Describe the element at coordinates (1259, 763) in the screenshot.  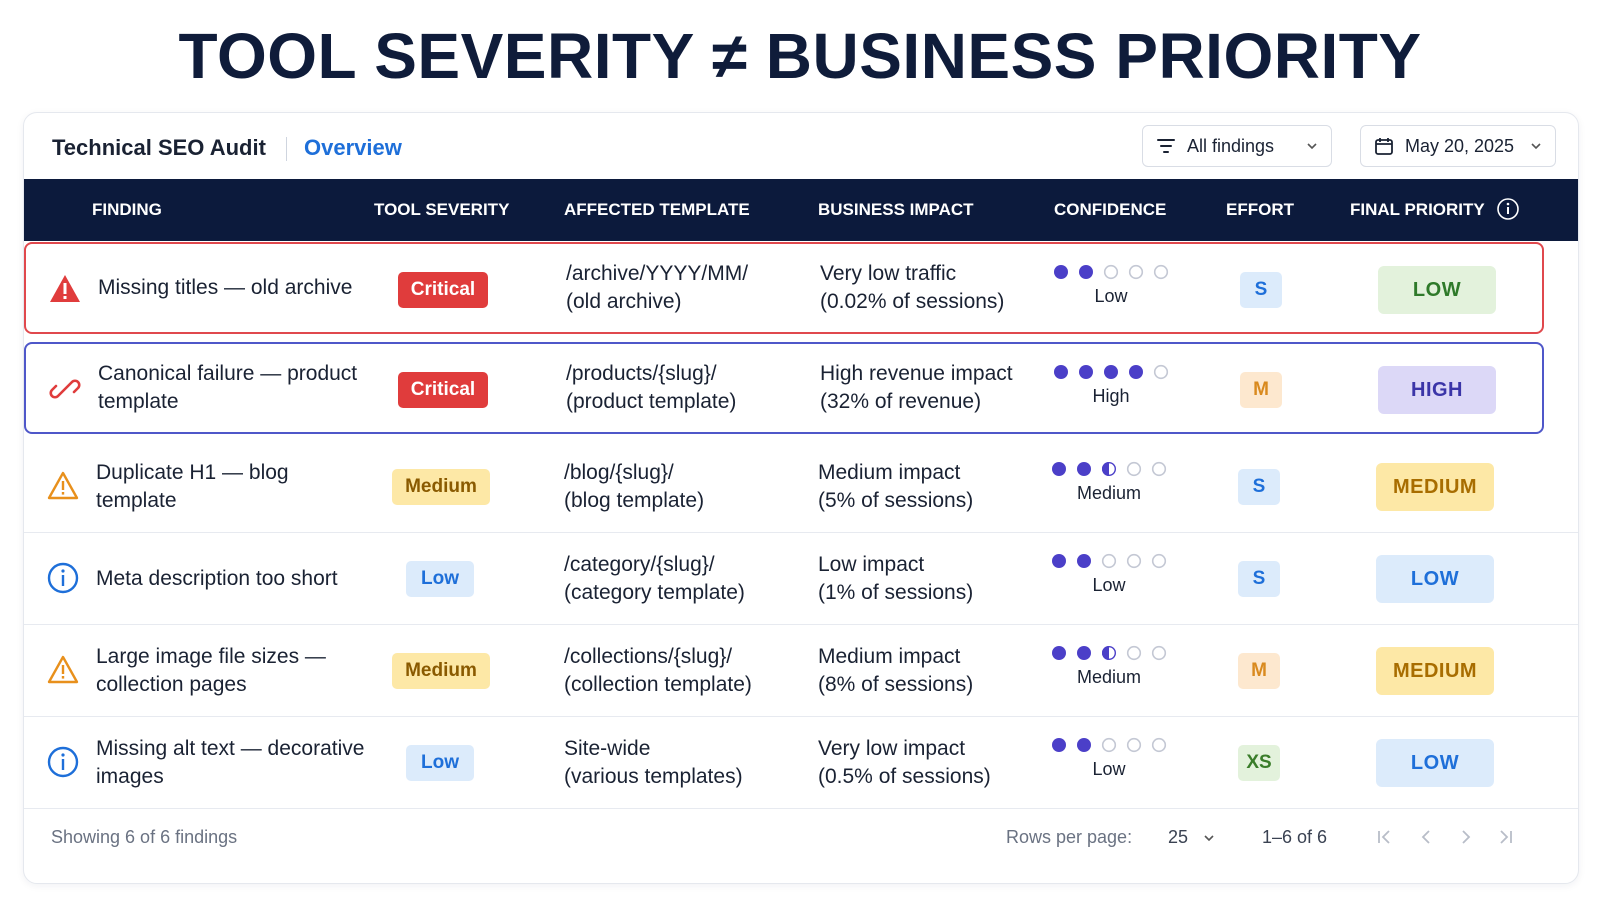
I see `effort-badge: XS` at that location.